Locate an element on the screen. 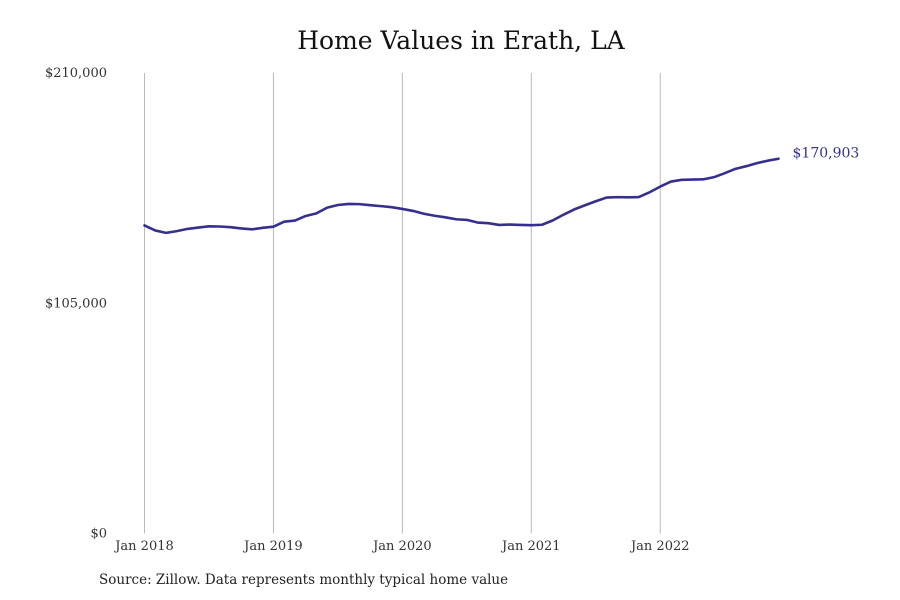  y-tick-label: $105,000 is located at coordinates (76, 303).